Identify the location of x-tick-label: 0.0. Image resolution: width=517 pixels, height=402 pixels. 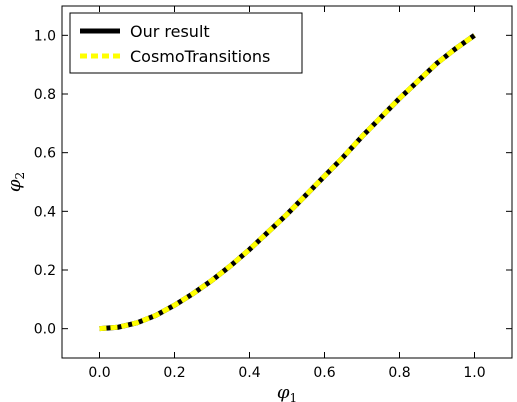
(99, 373).